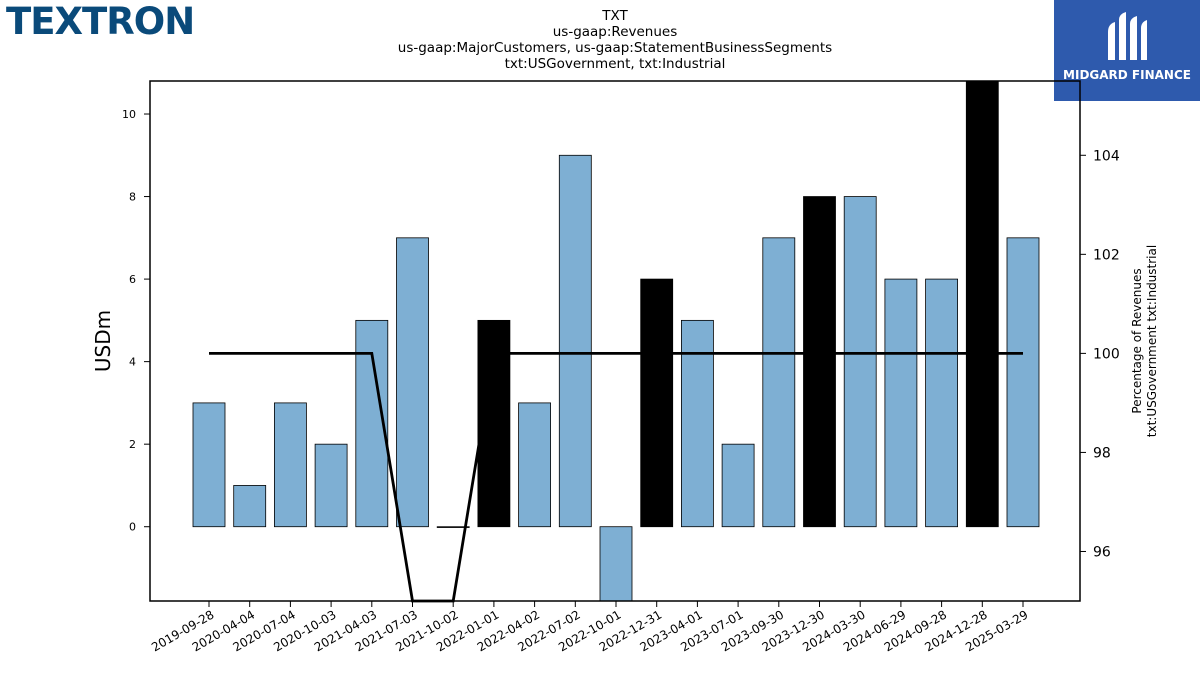  I want to click on y2-axis-label-line-1: Percentage of Revenues, so click(1137, 340).